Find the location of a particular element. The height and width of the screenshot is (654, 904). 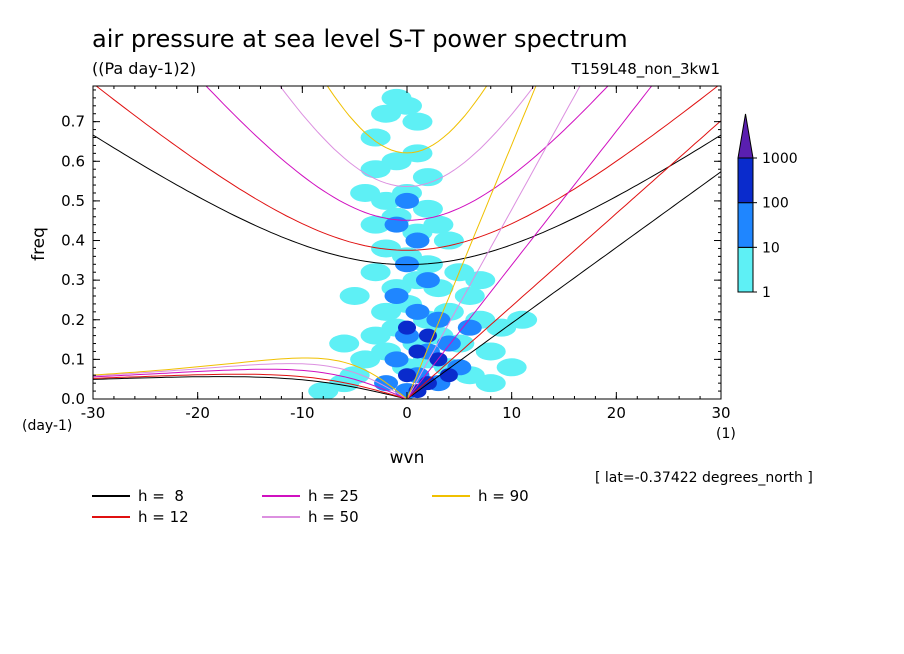

colorbar: 1 10 100 1000 is located at coordinates (767, 207).